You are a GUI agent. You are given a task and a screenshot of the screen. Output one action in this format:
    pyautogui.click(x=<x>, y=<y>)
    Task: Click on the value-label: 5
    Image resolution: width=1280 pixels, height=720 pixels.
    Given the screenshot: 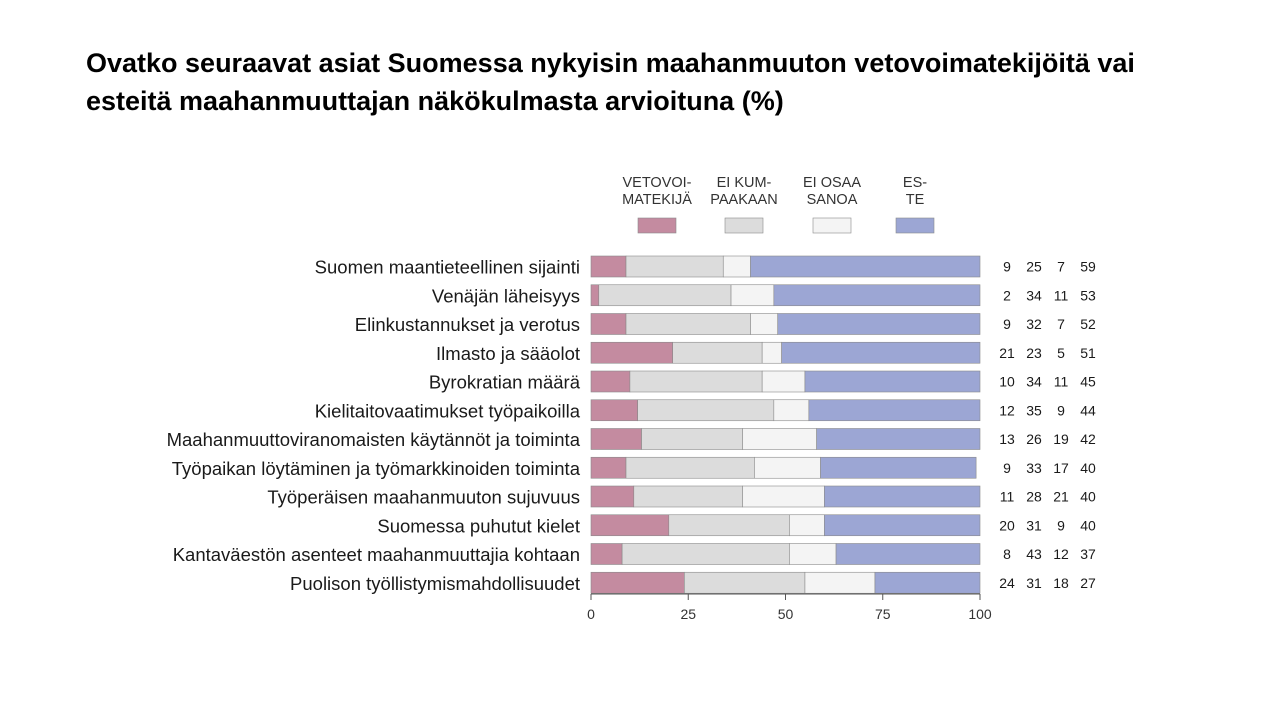 What is the action you would take?
    pyautogui.click(x=1061, y=353)
    